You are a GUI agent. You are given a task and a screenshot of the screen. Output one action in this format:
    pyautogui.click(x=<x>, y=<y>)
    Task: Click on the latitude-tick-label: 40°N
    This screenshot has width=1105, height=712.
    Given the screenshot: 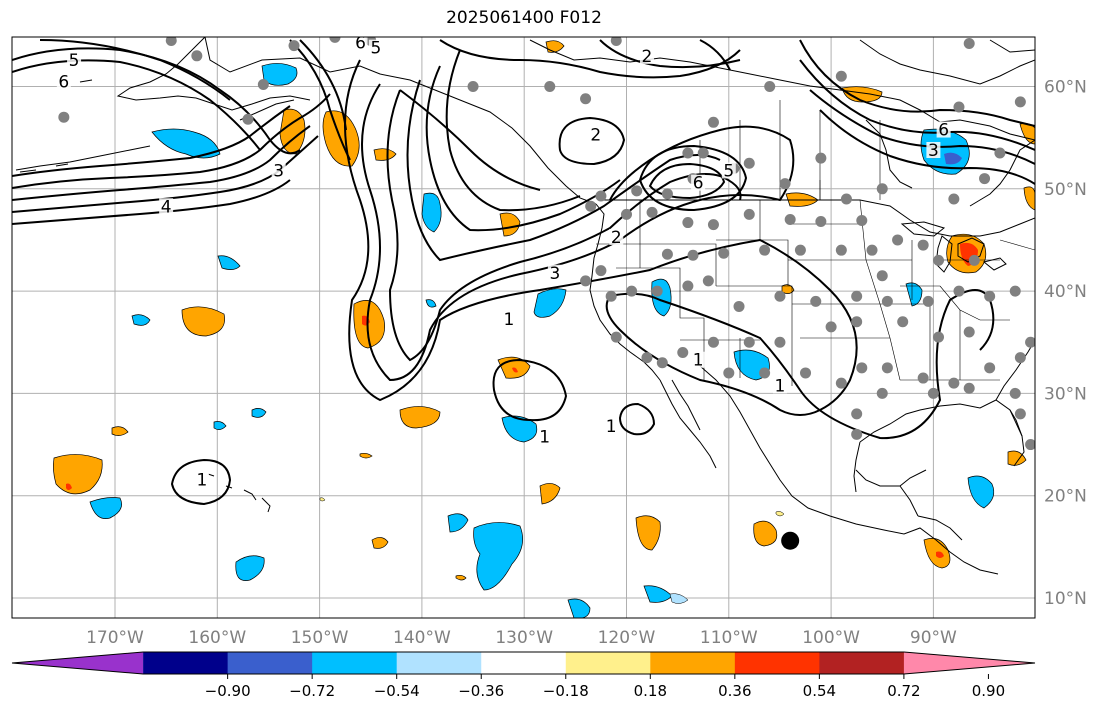 What is the action you would take?
    pyautogui.click(x=1065, y=292)
    